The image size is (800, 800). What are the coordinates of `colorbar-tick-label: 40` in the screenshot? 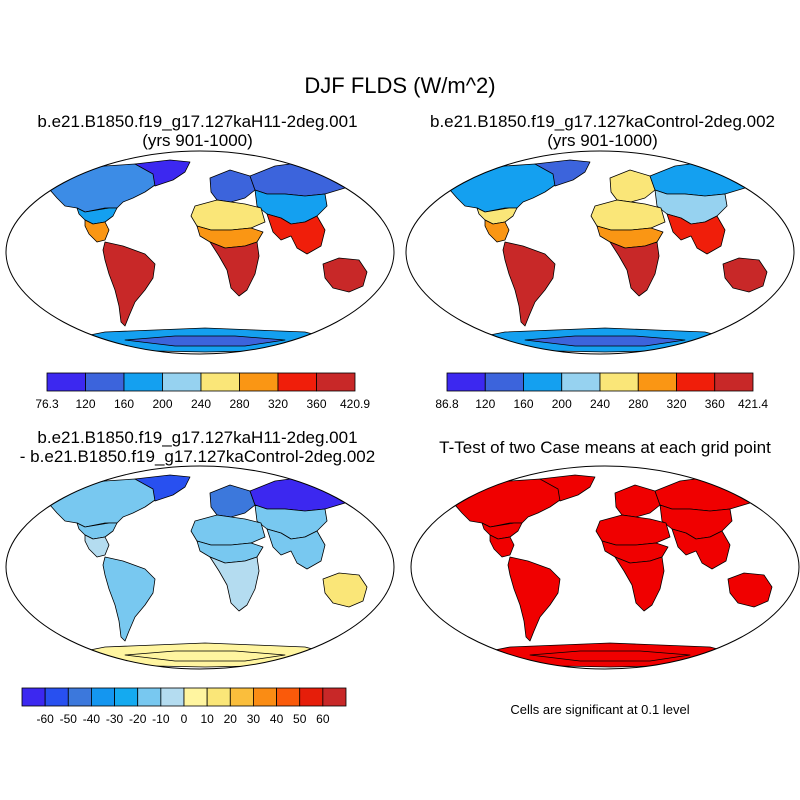 It's located at (277, 719).